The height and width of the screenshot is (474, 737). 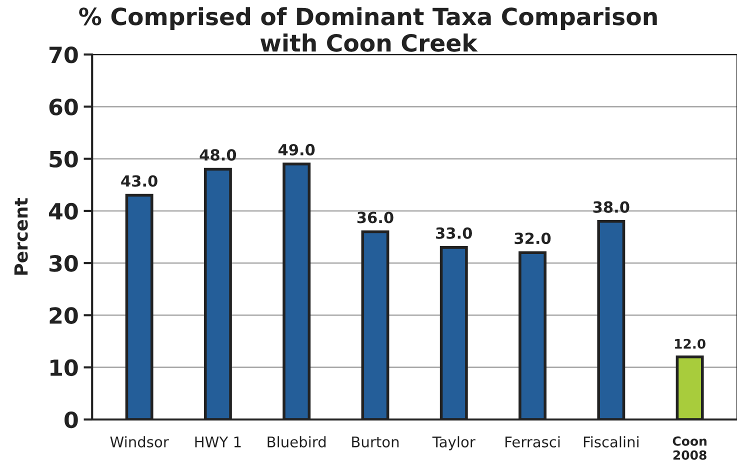 I want to click on y-tick-label: 0, so click(x=71, y=419).